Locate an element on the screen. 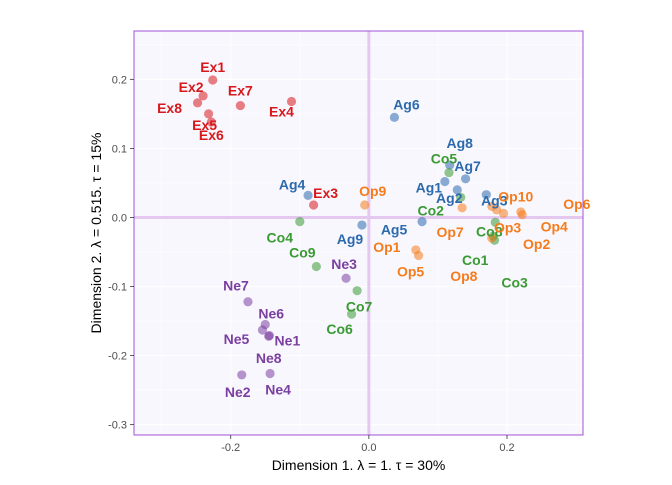  point-label-op7: Op7 is located at coordinates (449, 232).